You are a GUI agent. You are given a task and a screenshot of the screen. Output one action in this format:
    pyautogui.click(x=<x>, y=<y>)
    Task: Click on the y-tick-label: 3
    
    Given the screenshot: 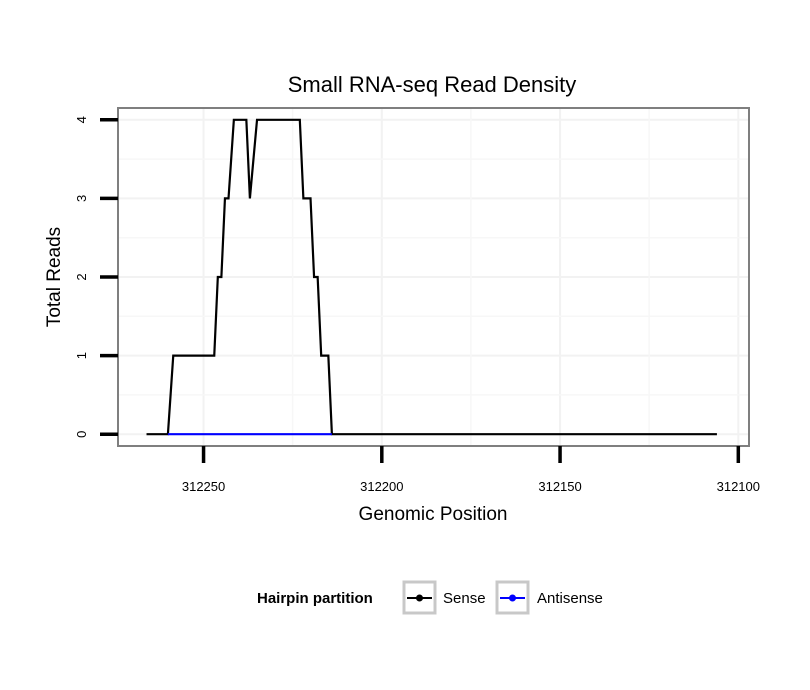 What is the action you would take?
    pyautogui.click(x=81, y=198)
    